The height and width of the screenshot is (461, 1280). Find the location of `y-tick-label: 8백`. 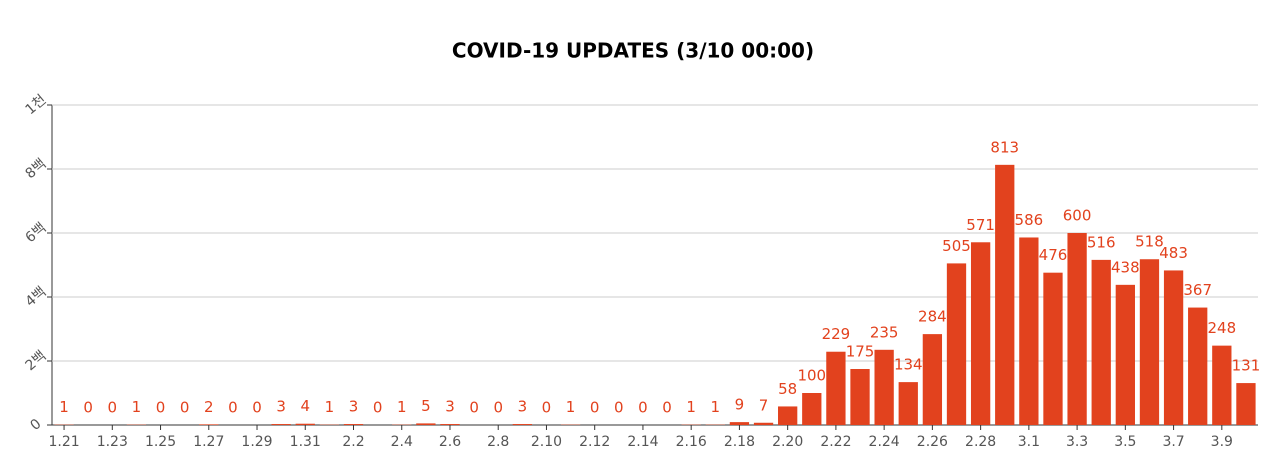

y-tick-label: 8백 is located at coordinates (36, 169).